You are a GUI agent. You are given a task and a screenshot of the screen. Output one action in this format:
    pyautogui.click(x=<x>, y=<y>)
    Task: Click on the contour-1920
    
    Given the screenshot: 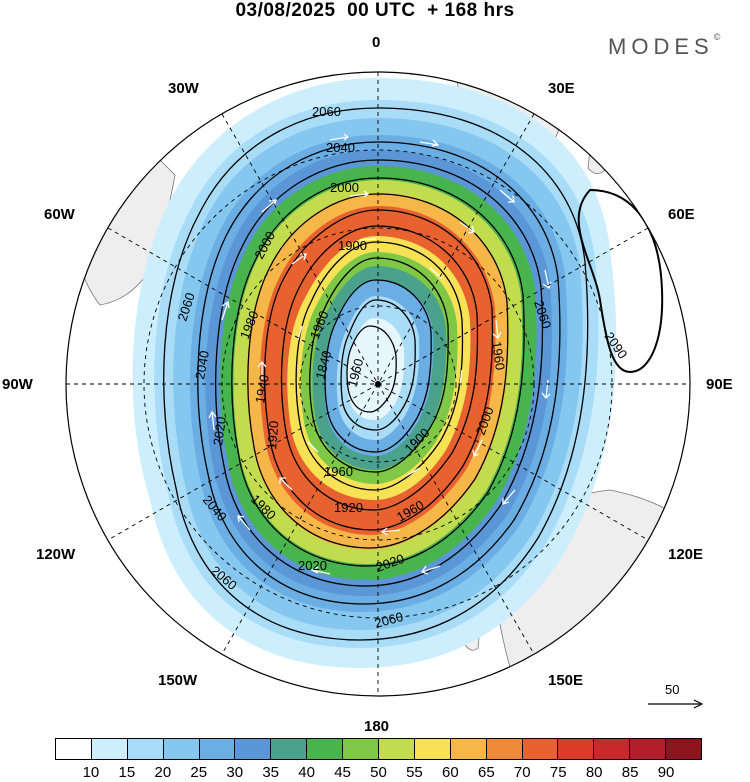 What is the action you would take?
    pyautogui.click(x=379, y=366)
    